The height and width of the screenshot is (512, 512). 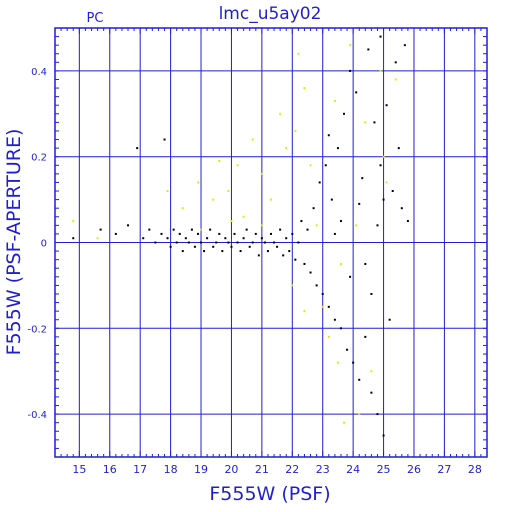 What do you see at coordinates (444, 469) in the screenshot?
I see `x-tick-label: 27` at bounding box center [444, 469].